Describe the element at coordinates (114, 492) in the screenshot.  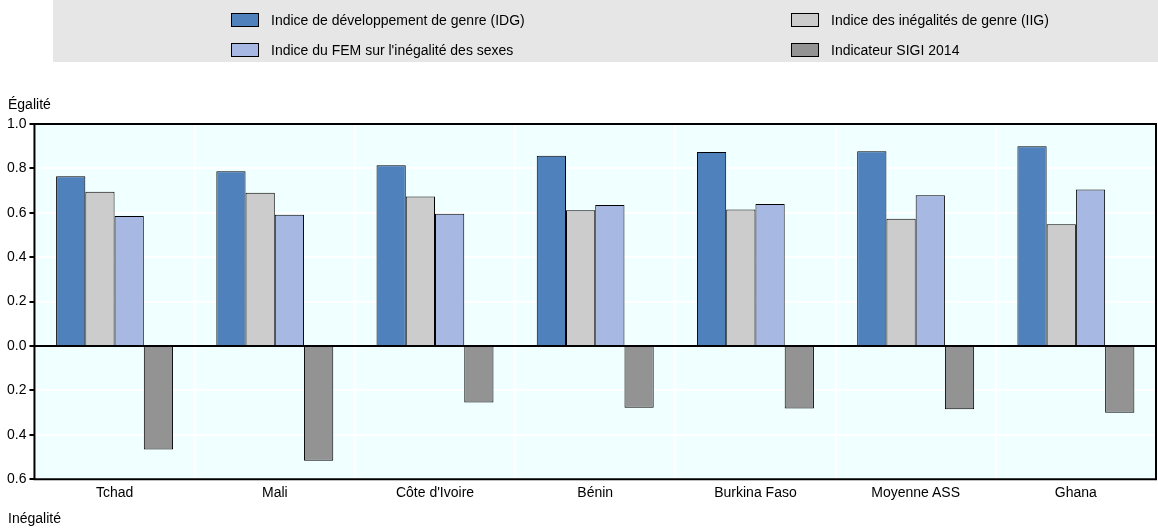
I see `x-tick-label: Tchad` at that location.